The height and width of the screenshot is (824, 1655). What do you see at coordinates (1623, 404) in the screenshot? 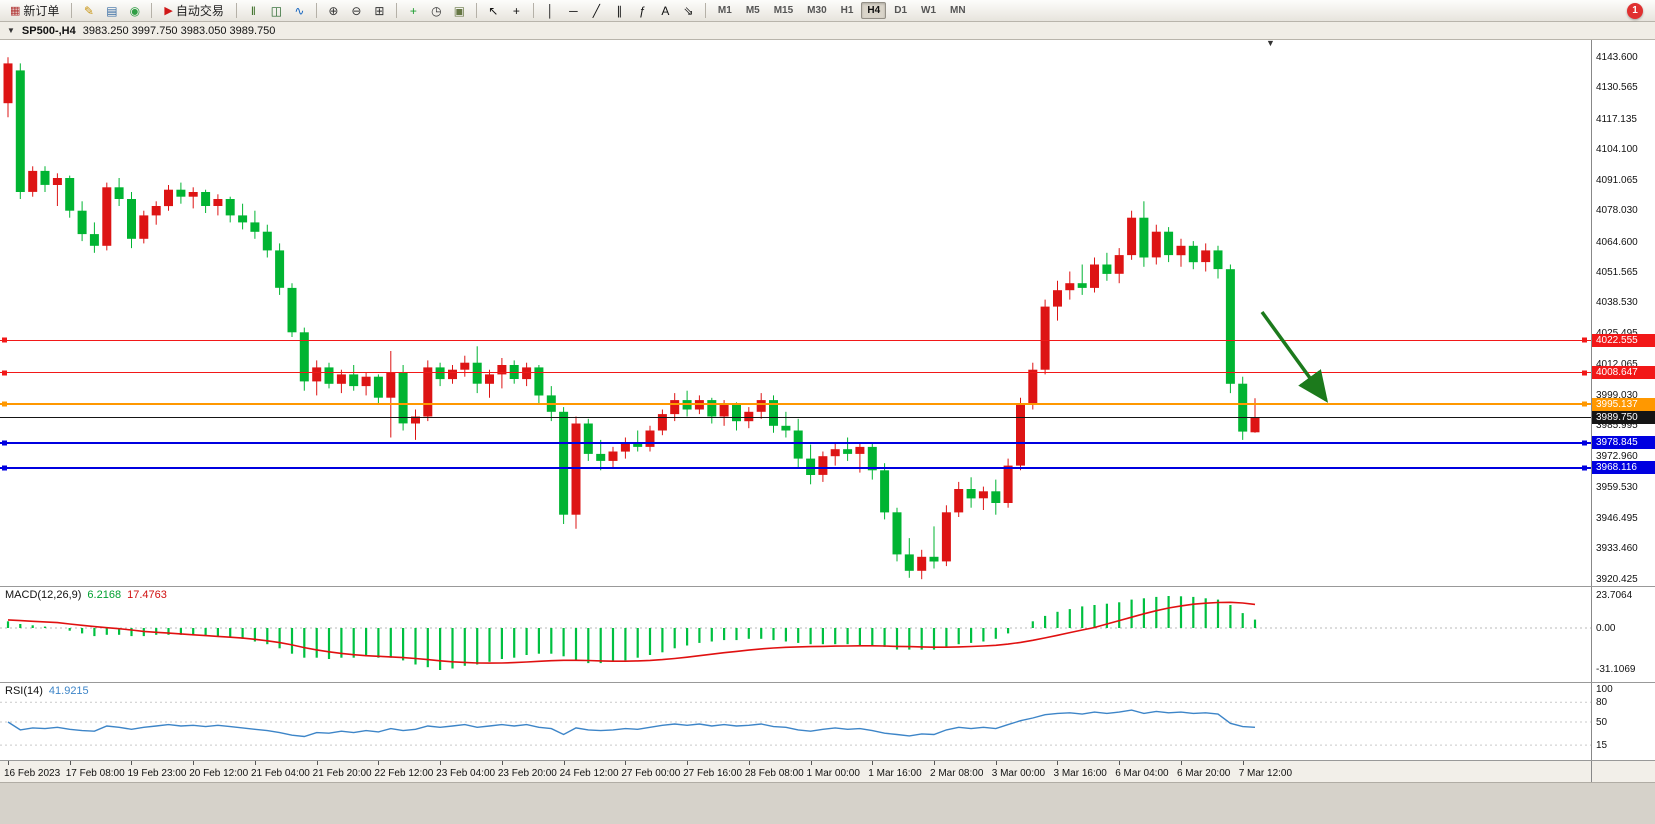
I see `price-label-3995.137: 3995.137` at bounding box center [1623, 404].